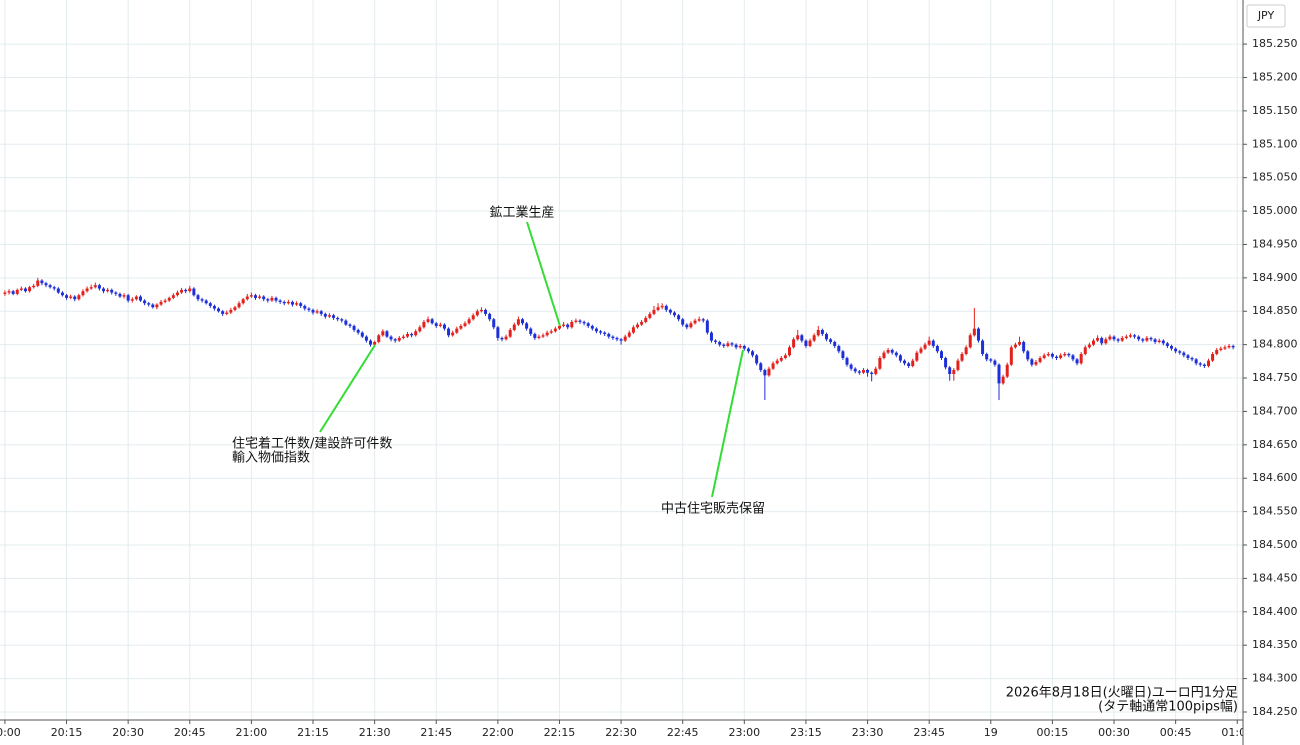 This screenshot has height=745, width=1300. I want to click on price-panel, so click(1271, 372).